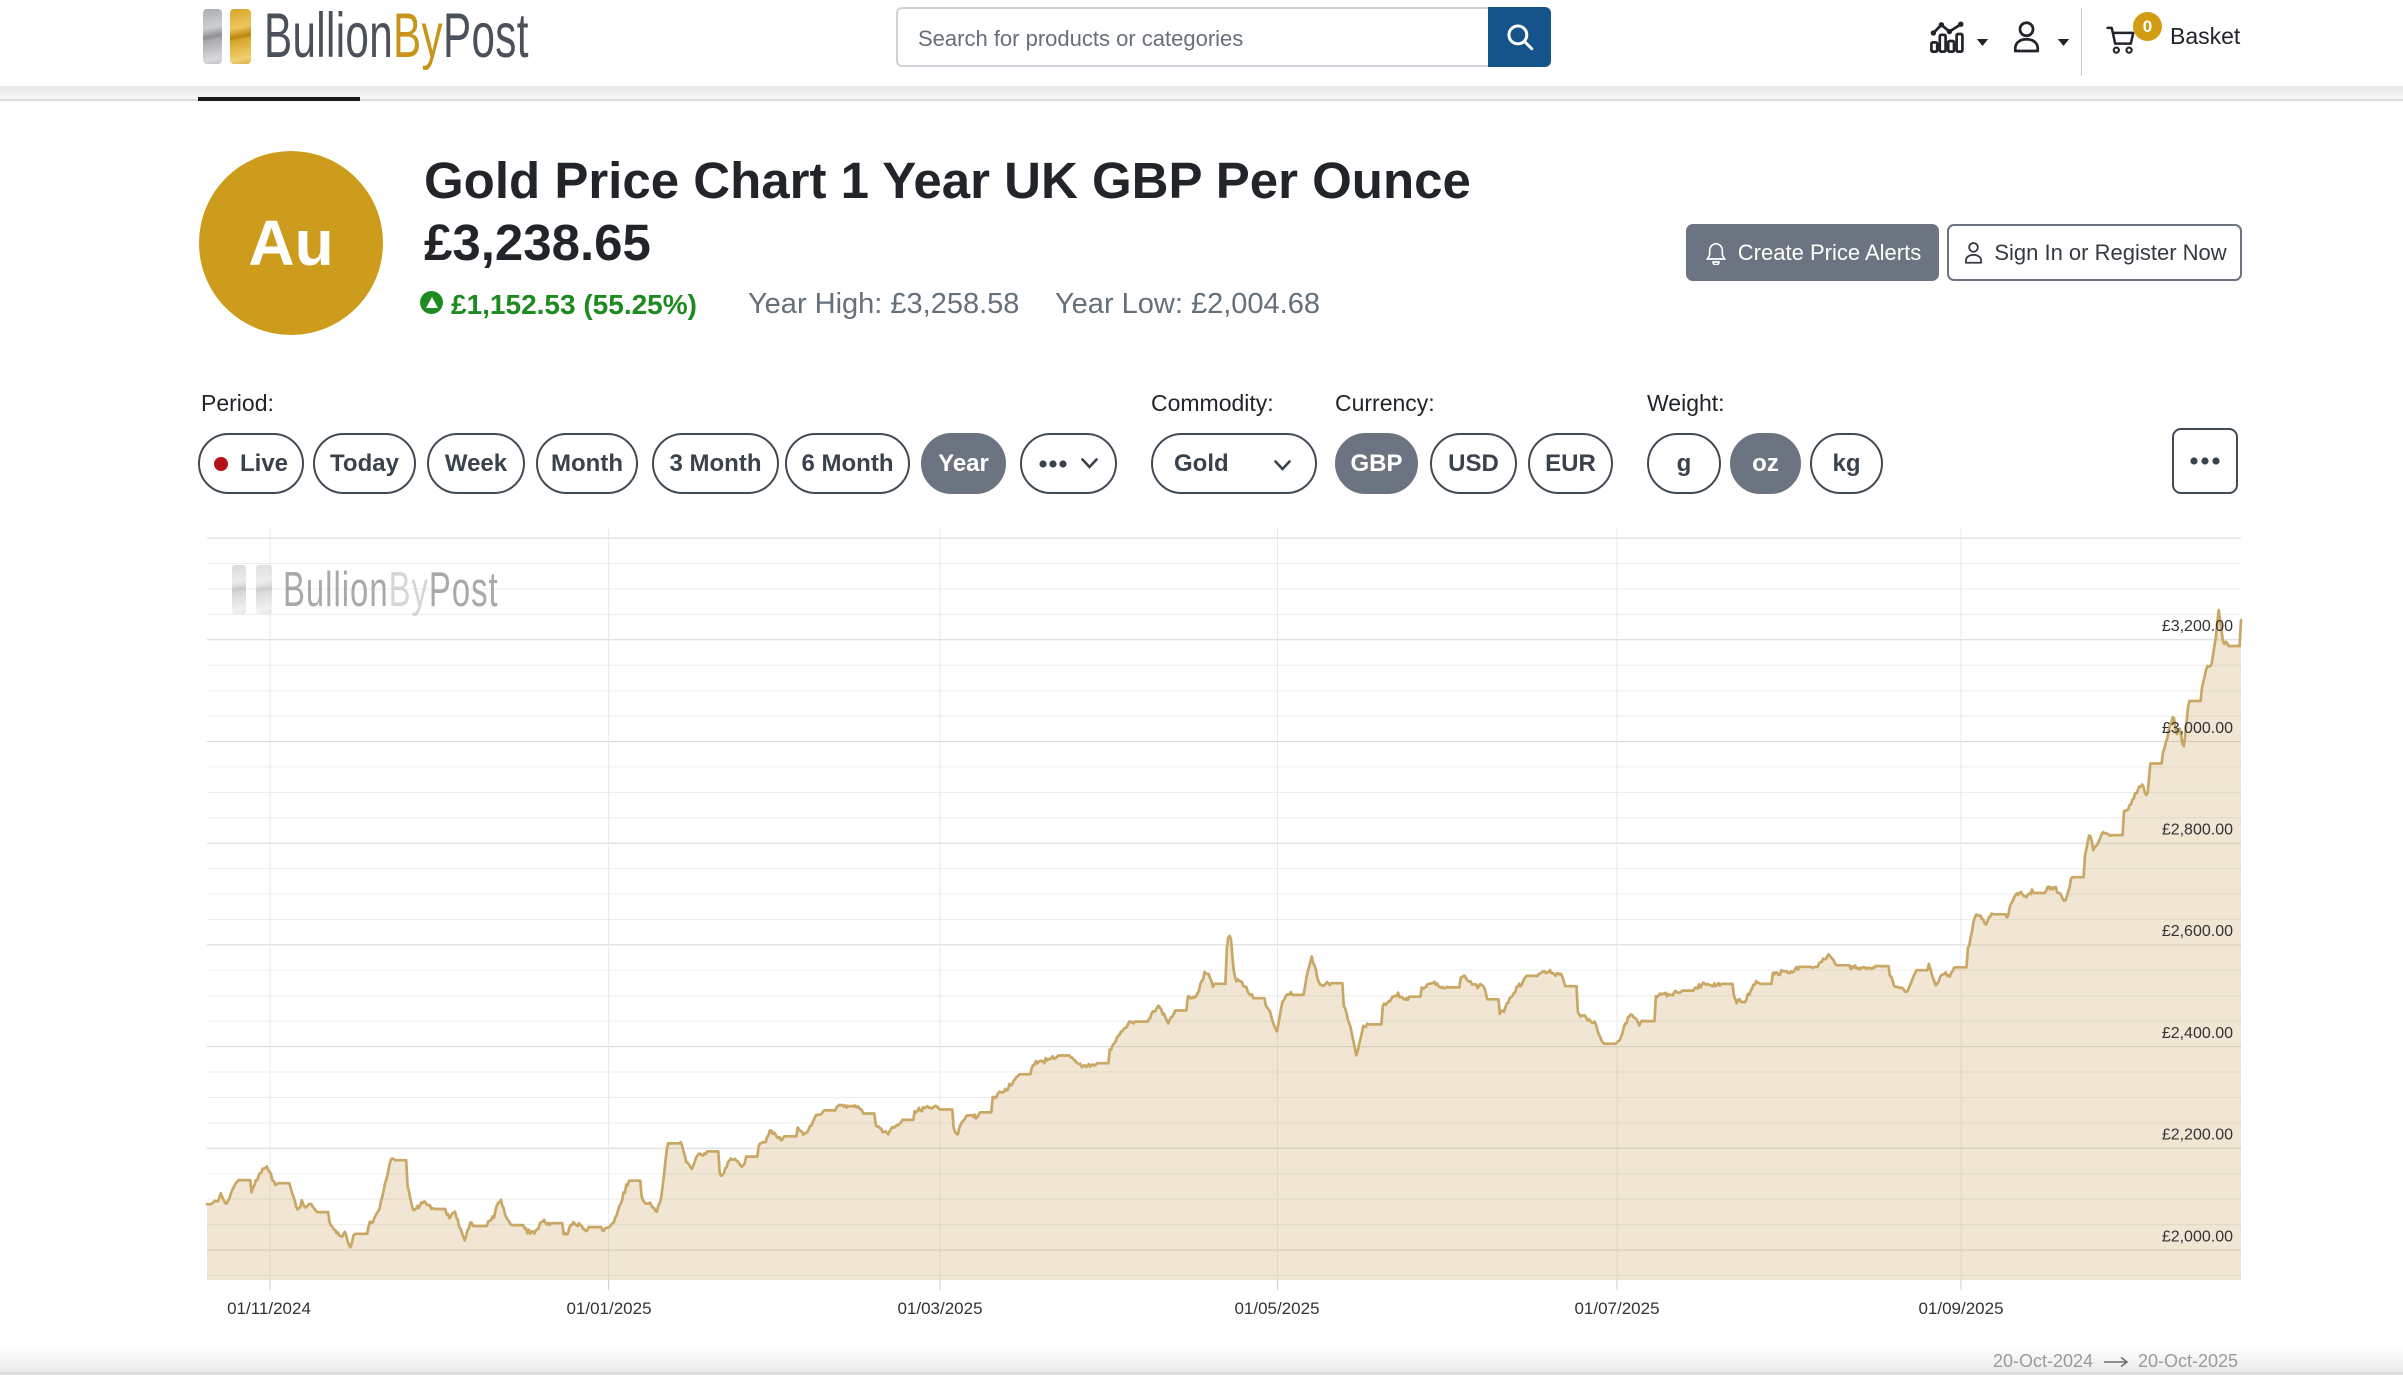 This screenshot has height=1375, width=2403. I want to click on svg-text: 01/03/2025, so click(939, 1308).